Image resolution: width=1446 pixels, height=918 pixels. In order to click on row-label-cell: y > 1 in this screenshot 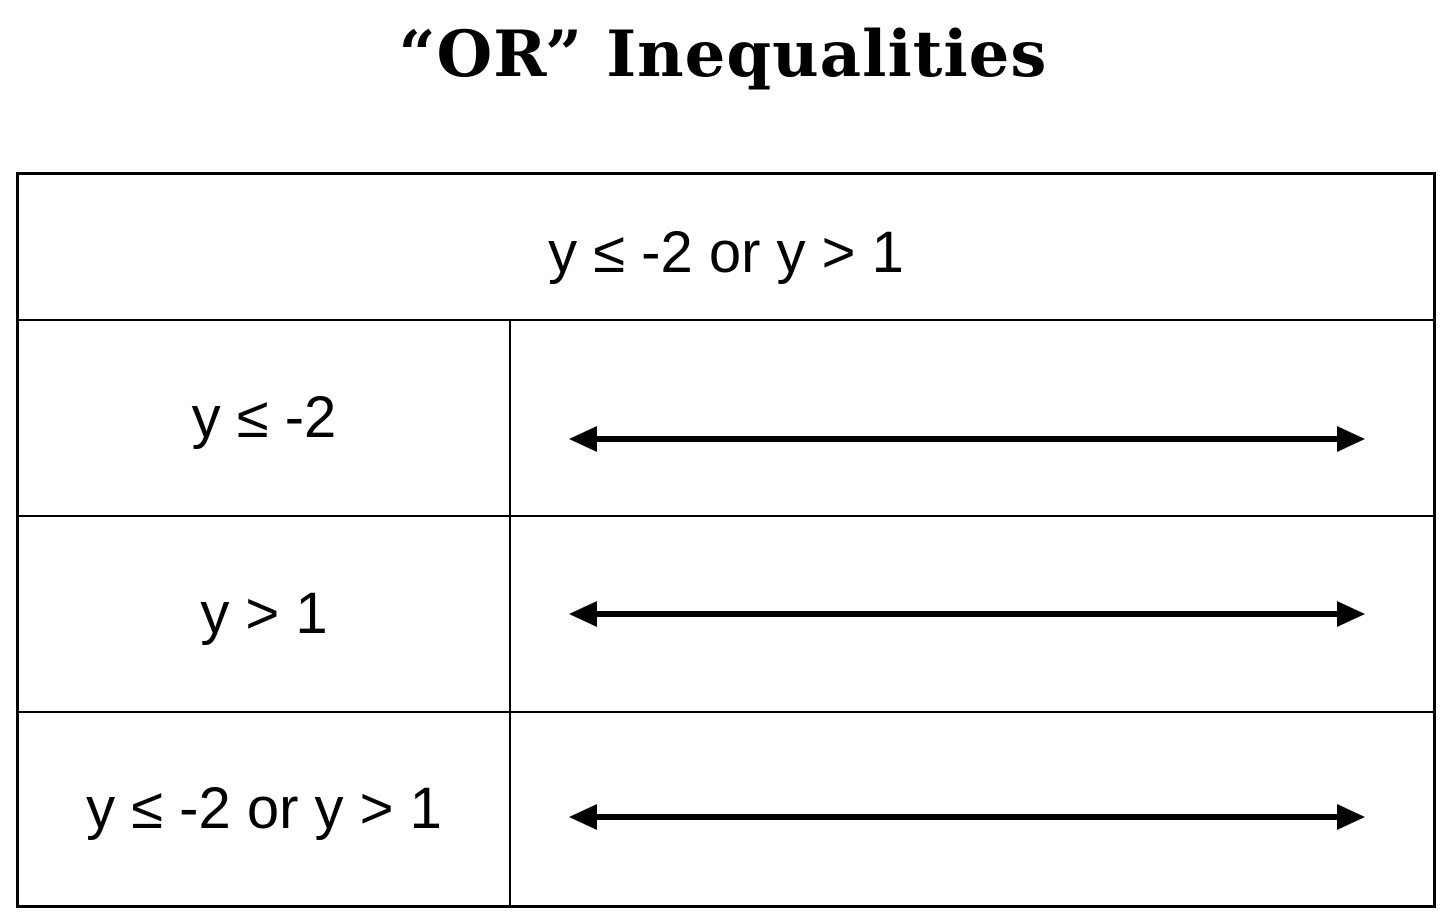, I will do `click(265, 614)`.